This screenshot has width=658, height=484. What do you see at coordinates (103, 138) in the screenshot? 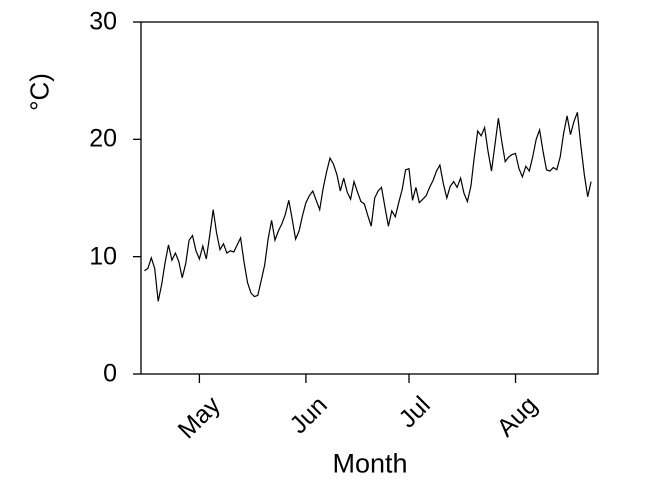
I see `y-tick-label: 20` at bounding box center [103, 138].